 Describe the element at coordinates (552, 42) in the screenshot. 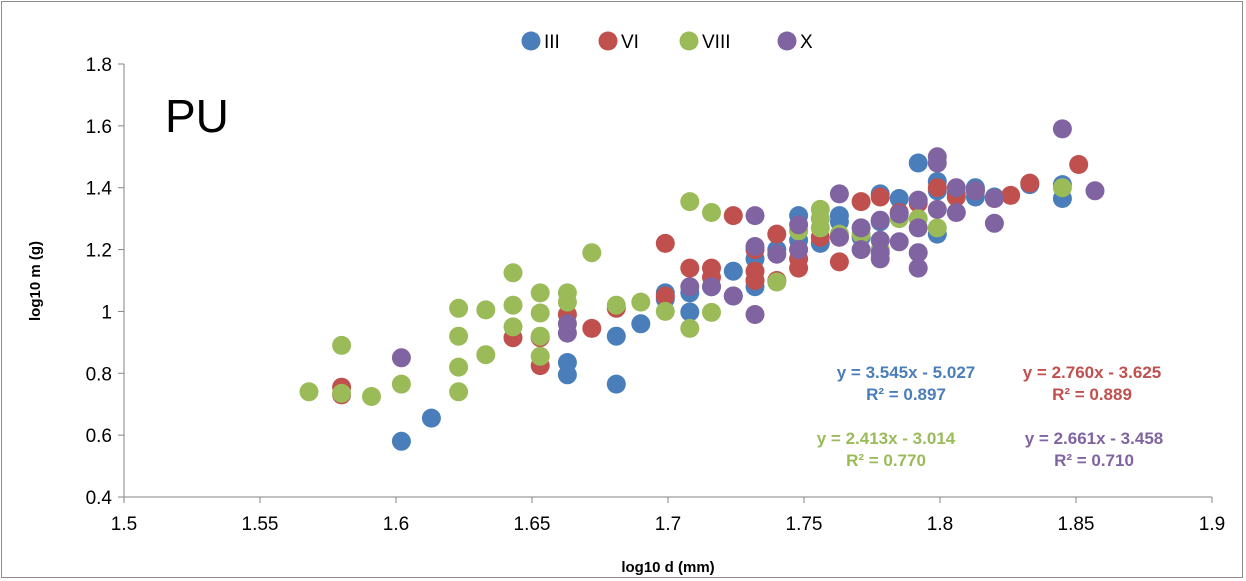

I see `legend-label: III` at that location.